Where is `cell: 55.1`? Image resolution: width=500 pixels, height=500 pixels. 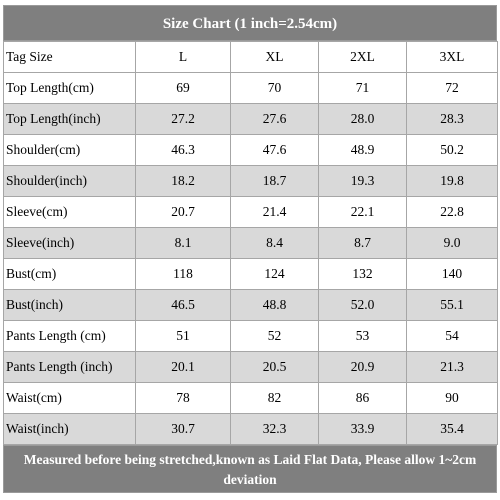 cell: 55.1 is located at coordinates (452, 305).